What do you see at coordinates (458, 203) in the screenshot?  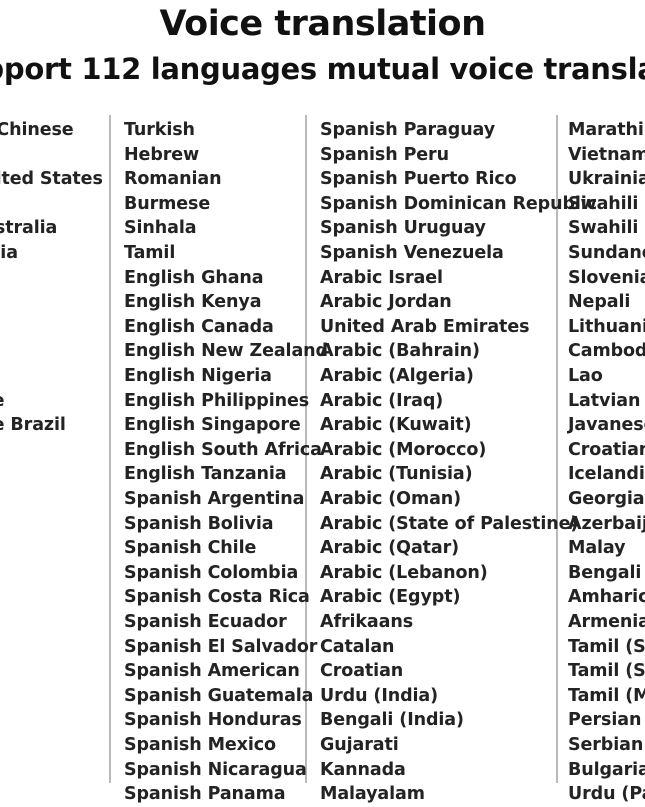 I see `language-item: Spanish Dominican Republic` at bounding box center [458, 203].